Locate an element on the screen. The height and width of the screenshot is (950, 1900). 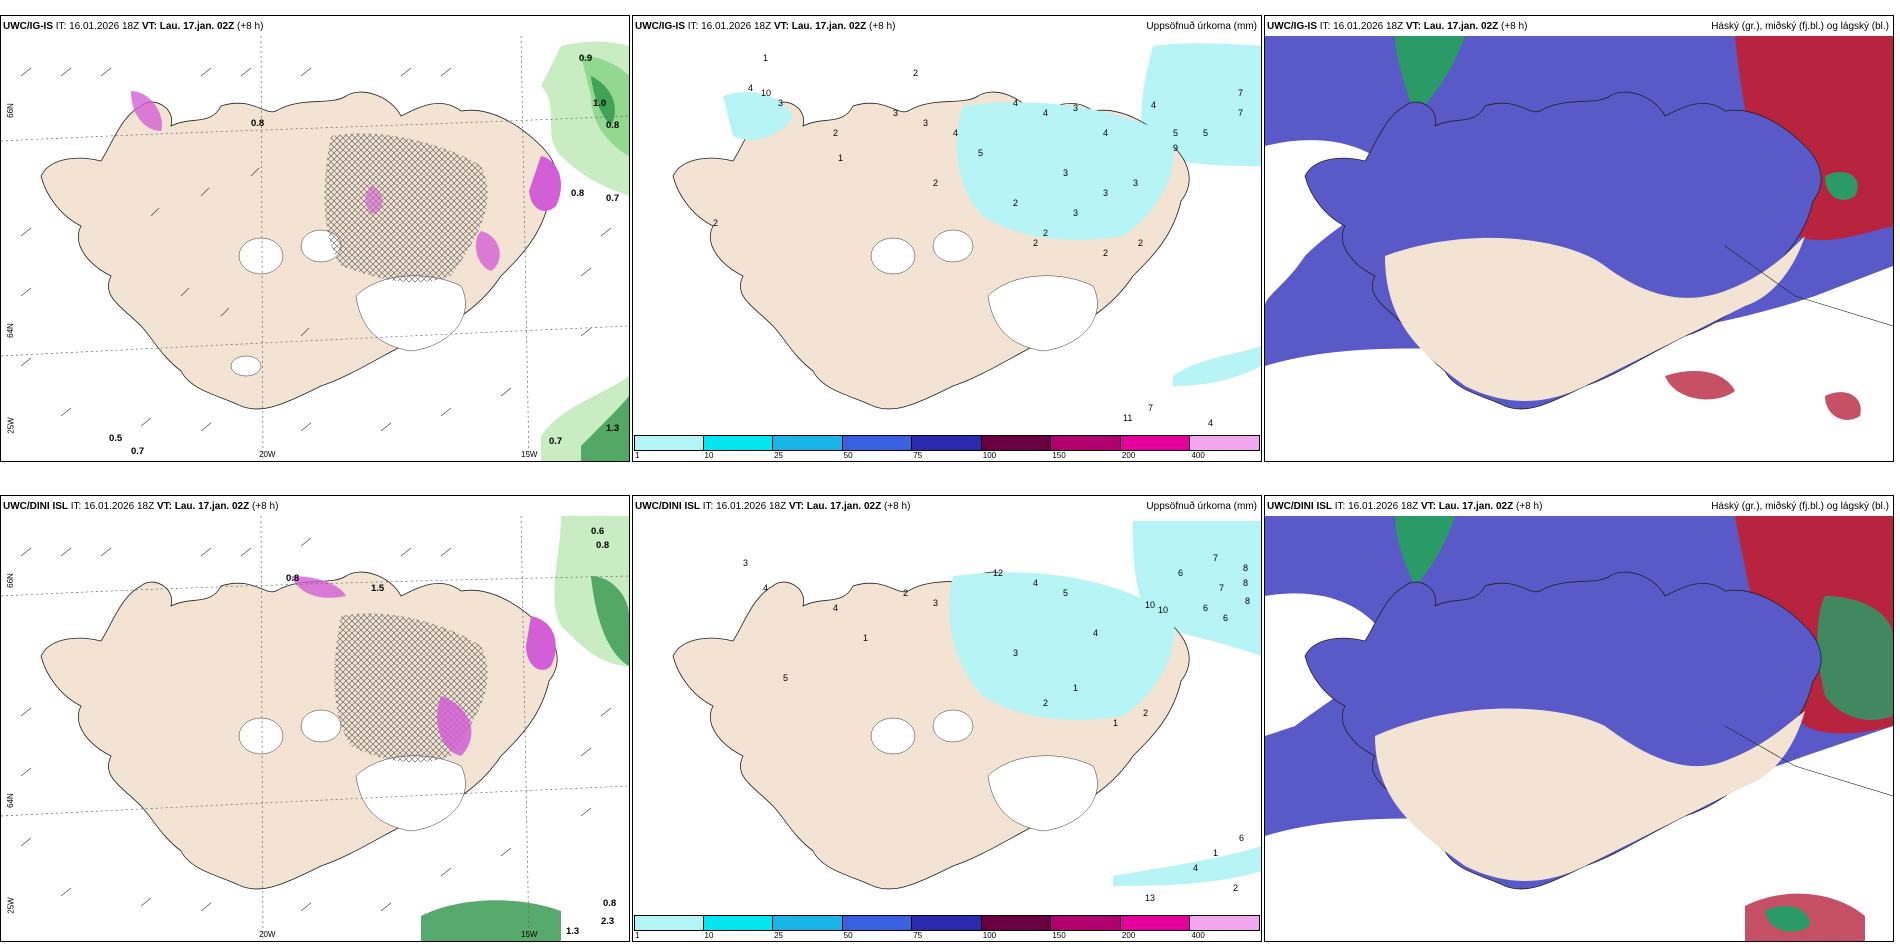
sea-precip-green-dark is located at coordinates (603, 101).